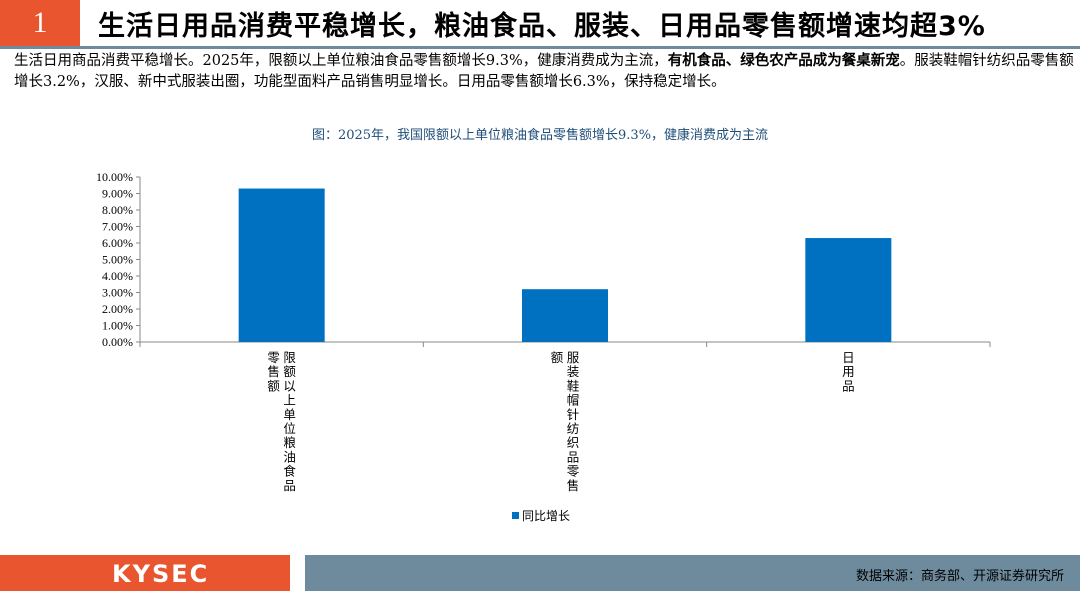 The image size is (1080, 607). I want to click on legend-swatch, so click(515, 515).